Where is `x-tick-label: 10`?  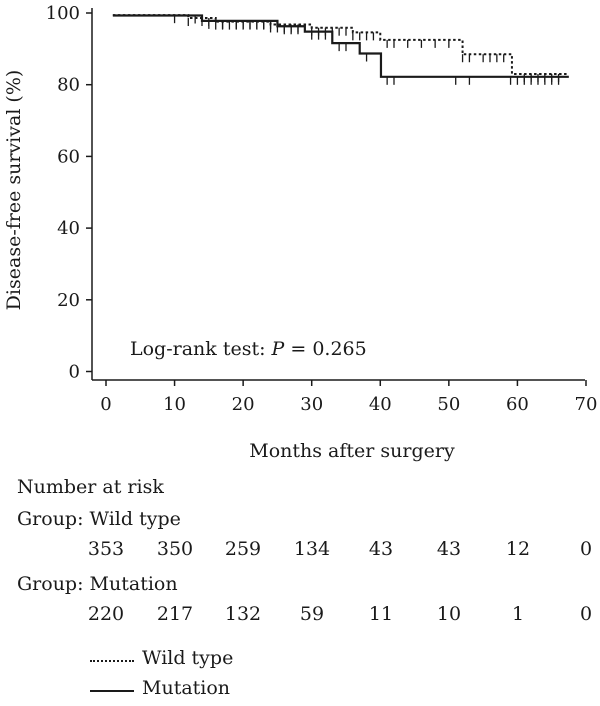
x-tick-label: 10 is located at coordinates (174, 404).